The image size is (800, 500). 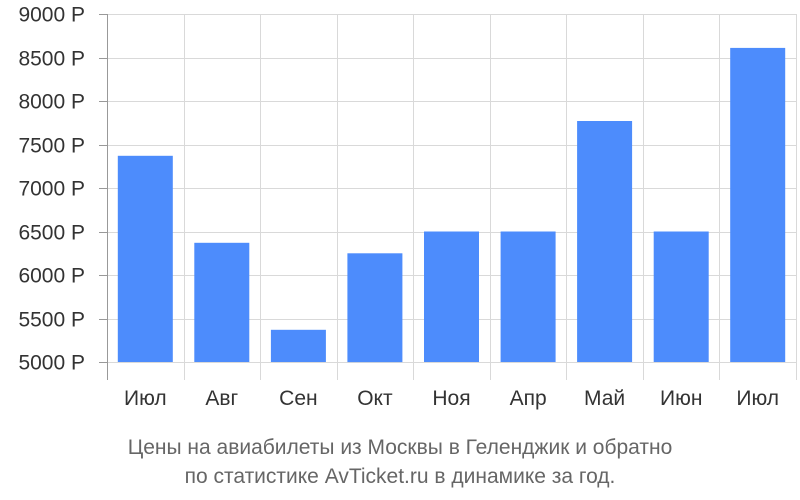 What do you see at coordinates (51, 146) in the screenshot?
I see `y-tick-label: 7500 Р` at bounding box center [51, 146].